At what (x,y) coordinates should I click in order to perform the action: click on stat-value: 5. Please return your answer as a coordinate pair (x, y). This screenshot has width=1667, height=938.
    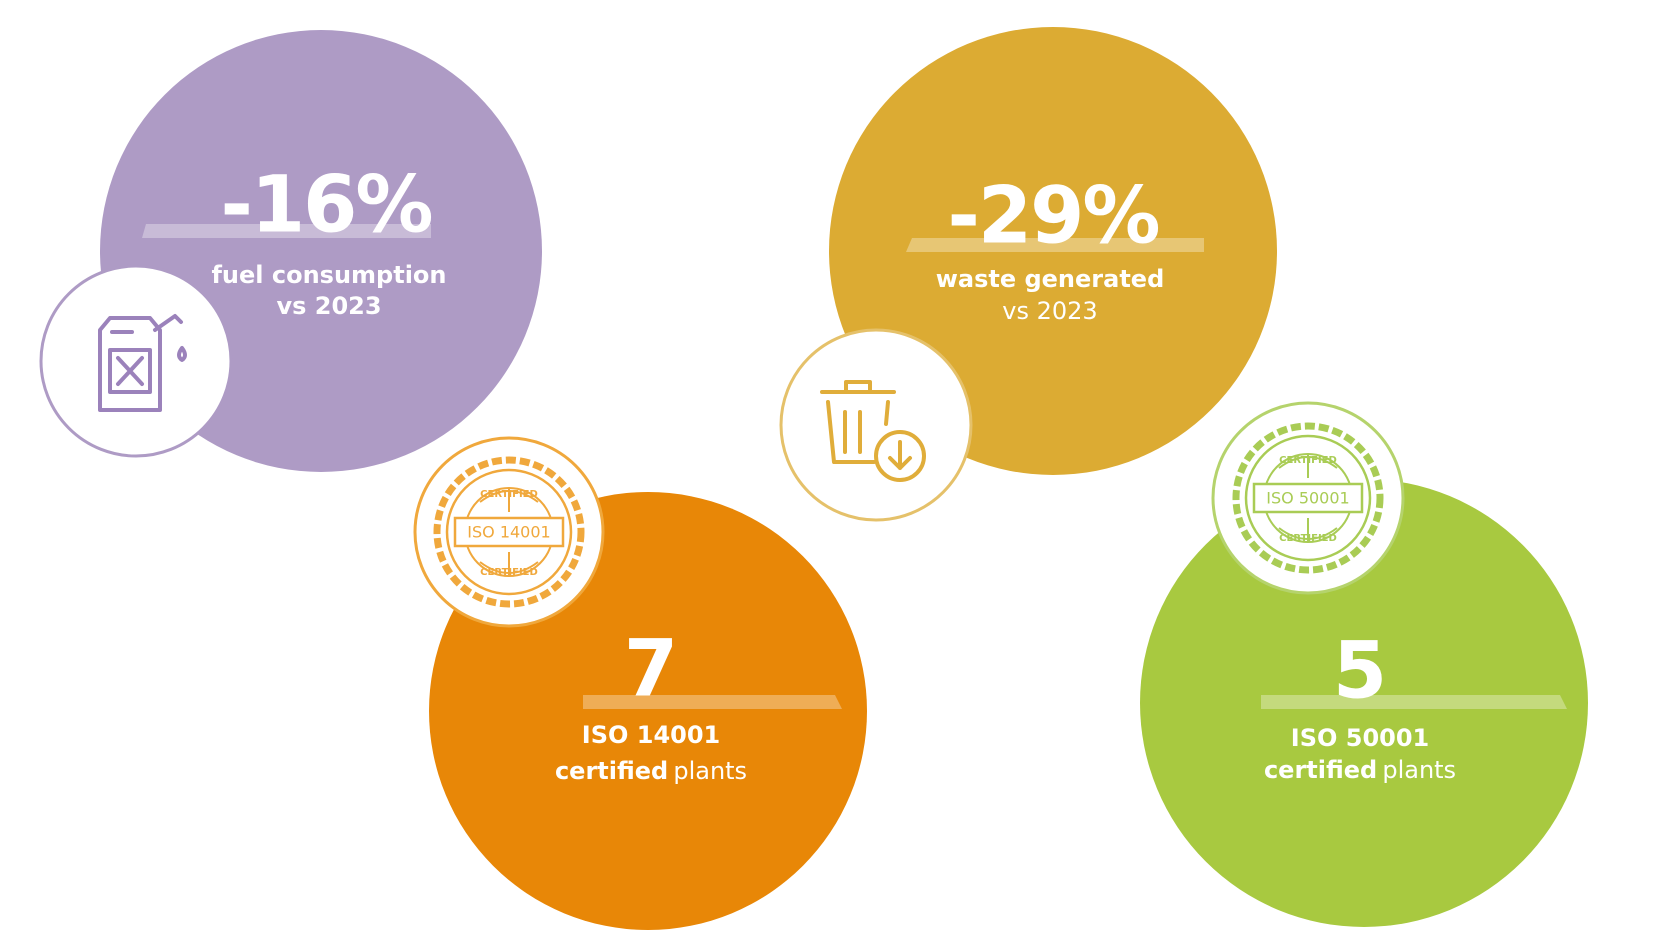
    Looking at the image, I should click on (1359, 671).